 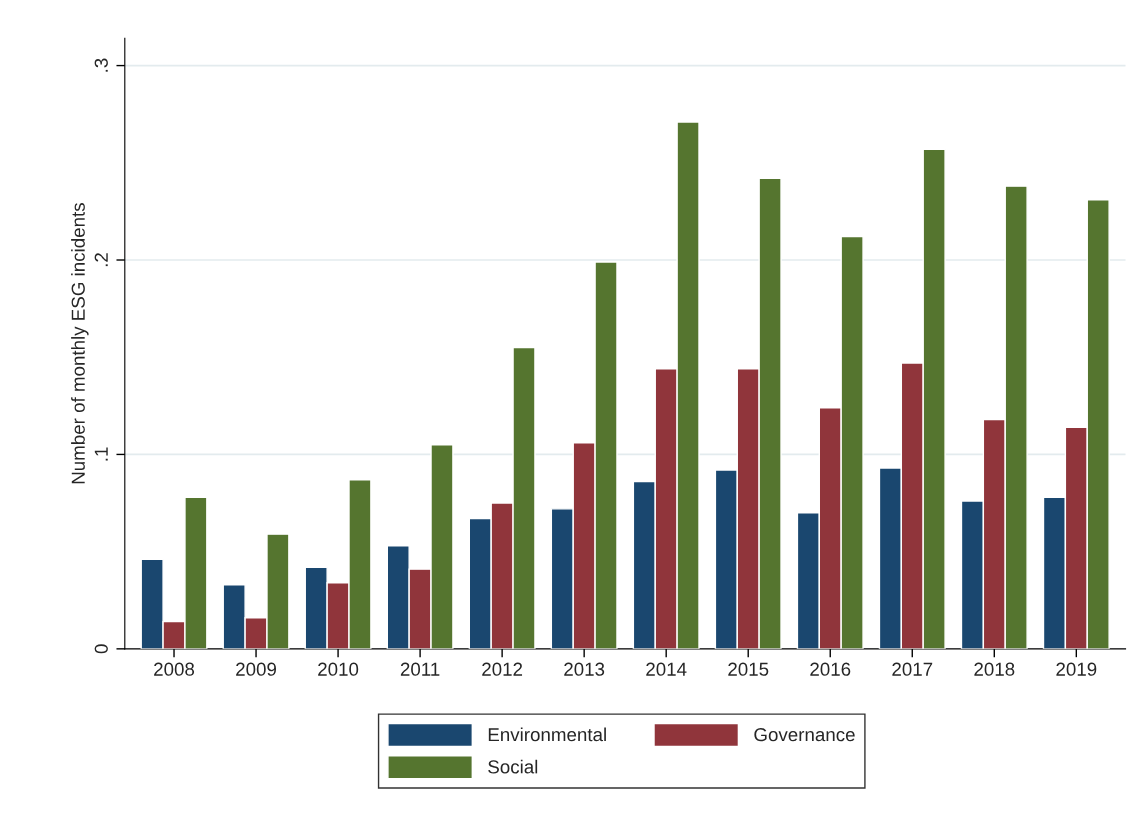 What do you see at coordinates (256, 669) in the screenshot?
I see `x-tick-label: 2009` at bounding box center [256, 669].